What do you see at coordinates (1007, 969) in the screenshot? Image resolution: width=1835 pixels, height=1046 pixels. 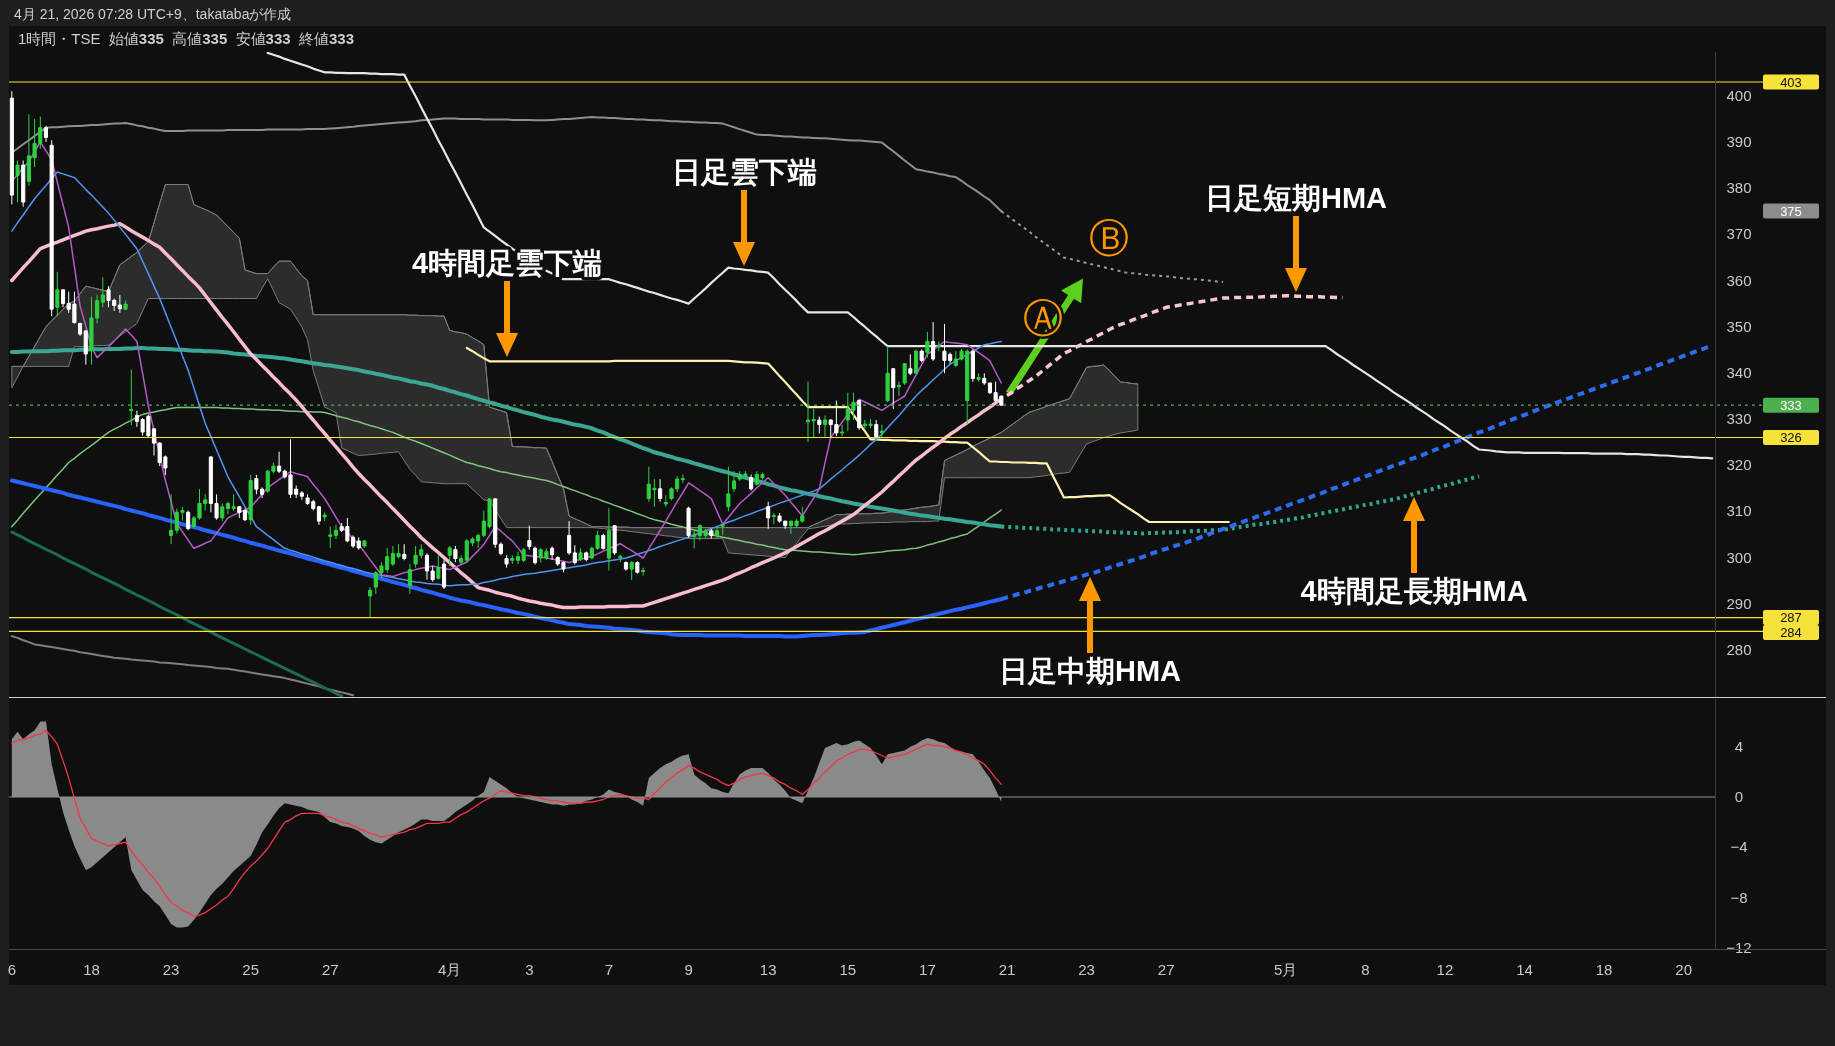 I see `x-tick-label: 21` at bounding box center [1007, 969].